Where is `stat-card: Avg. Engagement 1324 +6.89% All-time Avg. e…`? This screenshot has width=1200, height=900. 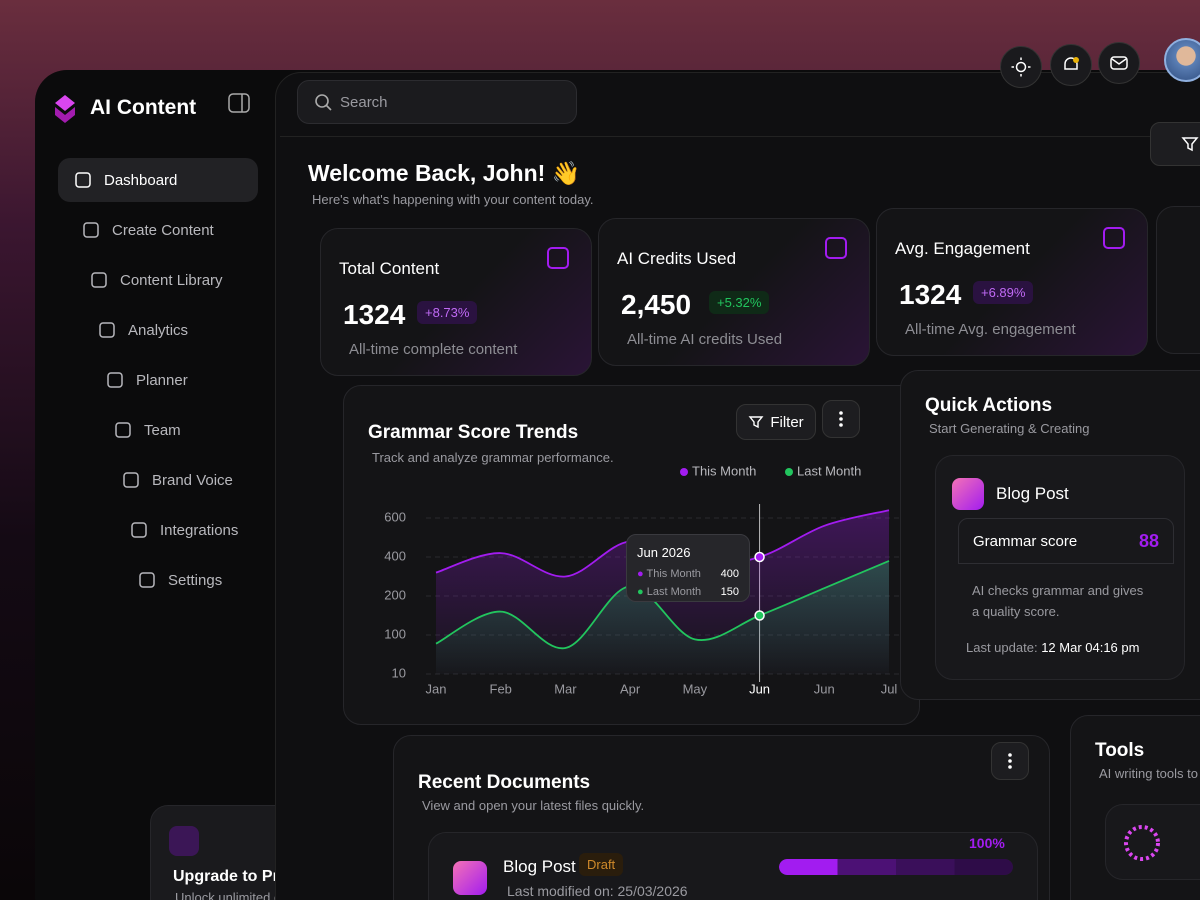 stat-card: Avg. Engagement 1324 +6.89% All-time Avg. e… is located at coordinates (1012, 282).